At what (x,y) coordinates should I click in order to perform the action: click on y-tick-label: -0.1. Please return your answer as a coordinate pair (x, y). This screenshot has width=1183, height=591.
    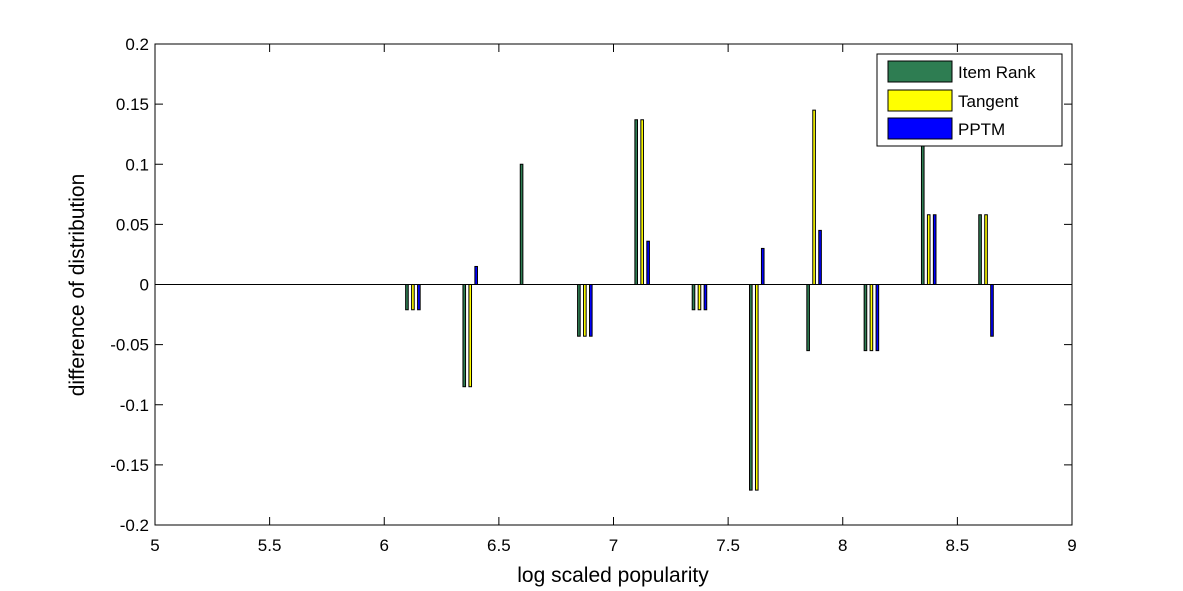
    Looking at the image, I should click on (134, 405).